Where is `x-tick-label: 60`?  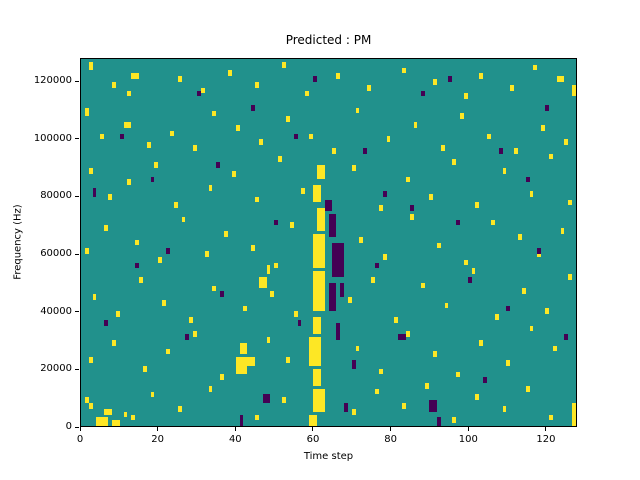
x-tick-label: 60 is located at coordinates (313, 439).